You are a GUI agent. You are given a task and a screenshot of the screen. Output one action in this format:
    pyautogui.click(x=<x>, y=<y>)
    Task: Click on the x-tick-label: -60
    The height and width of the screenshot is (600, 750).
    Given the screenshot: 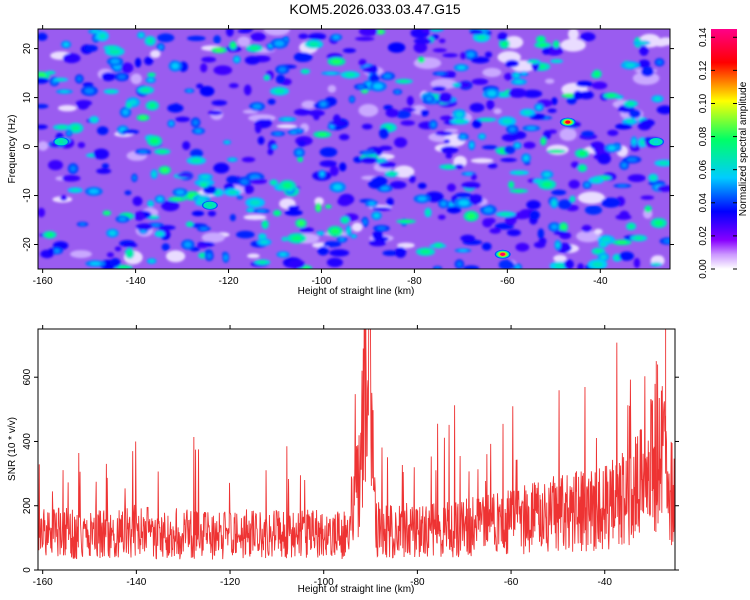 What is the action you would take?
    pyautogui.click(x=511, y=582)
    